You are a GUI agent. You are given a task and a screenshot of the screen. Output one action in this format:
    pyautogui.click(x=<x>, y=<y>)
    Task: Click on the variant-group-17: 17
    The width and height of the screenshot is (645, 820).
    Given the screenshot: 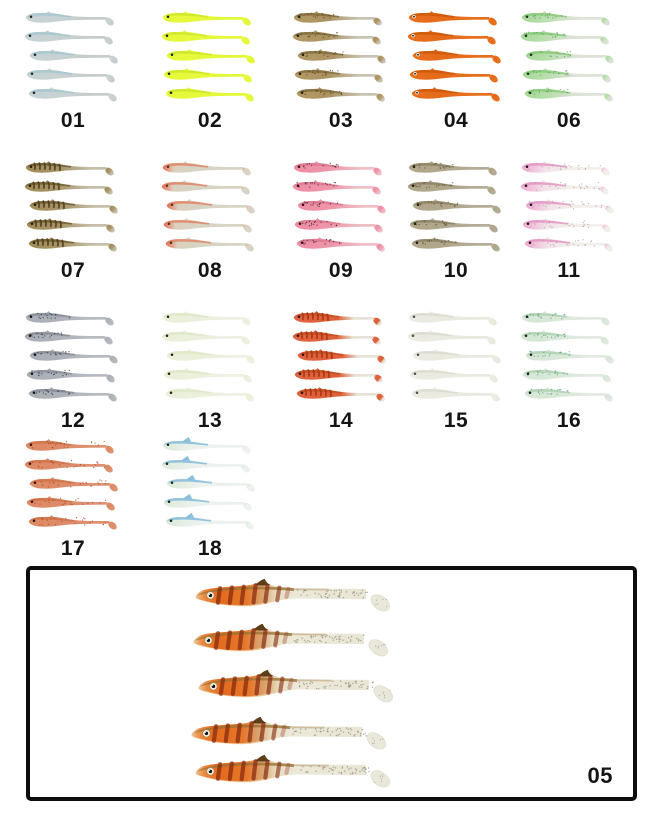 What is the action you would take?
    pyautogui.click(x=73, y=497)
    